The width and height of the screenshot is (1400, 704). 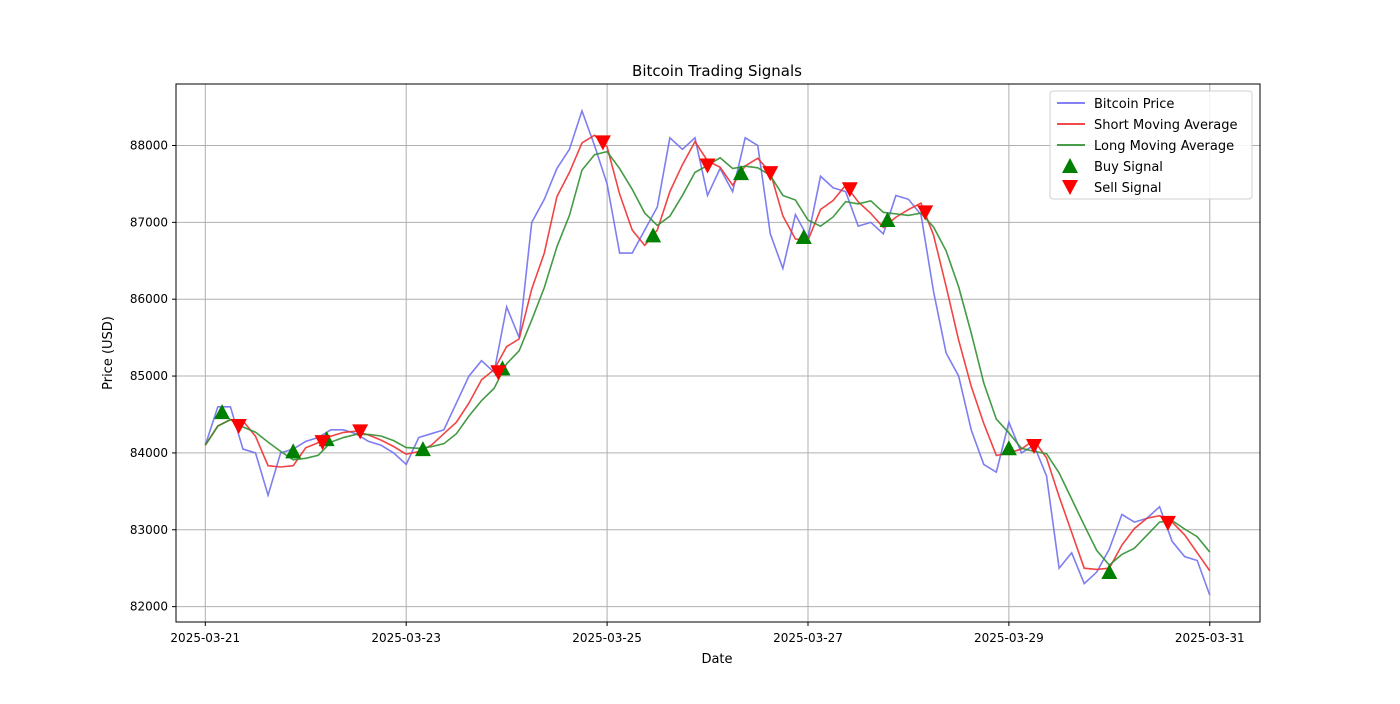 What do you see at coordinates (808, 638) in the screenshot?
I see `x-tick-label: 2025-03-27` at bounding box center [808, 638].